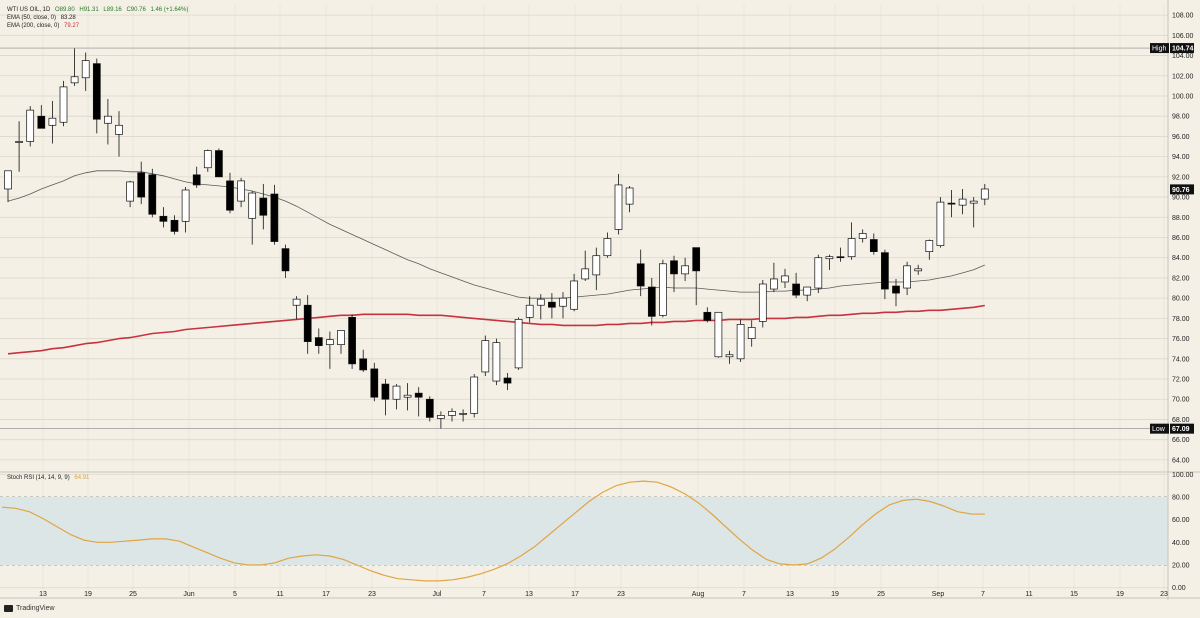 This screenshot has width=1200, height=618. Describe the element at coordinates (1182, 428) in the screenshot. I see `low-tag-value-bg` at that location.